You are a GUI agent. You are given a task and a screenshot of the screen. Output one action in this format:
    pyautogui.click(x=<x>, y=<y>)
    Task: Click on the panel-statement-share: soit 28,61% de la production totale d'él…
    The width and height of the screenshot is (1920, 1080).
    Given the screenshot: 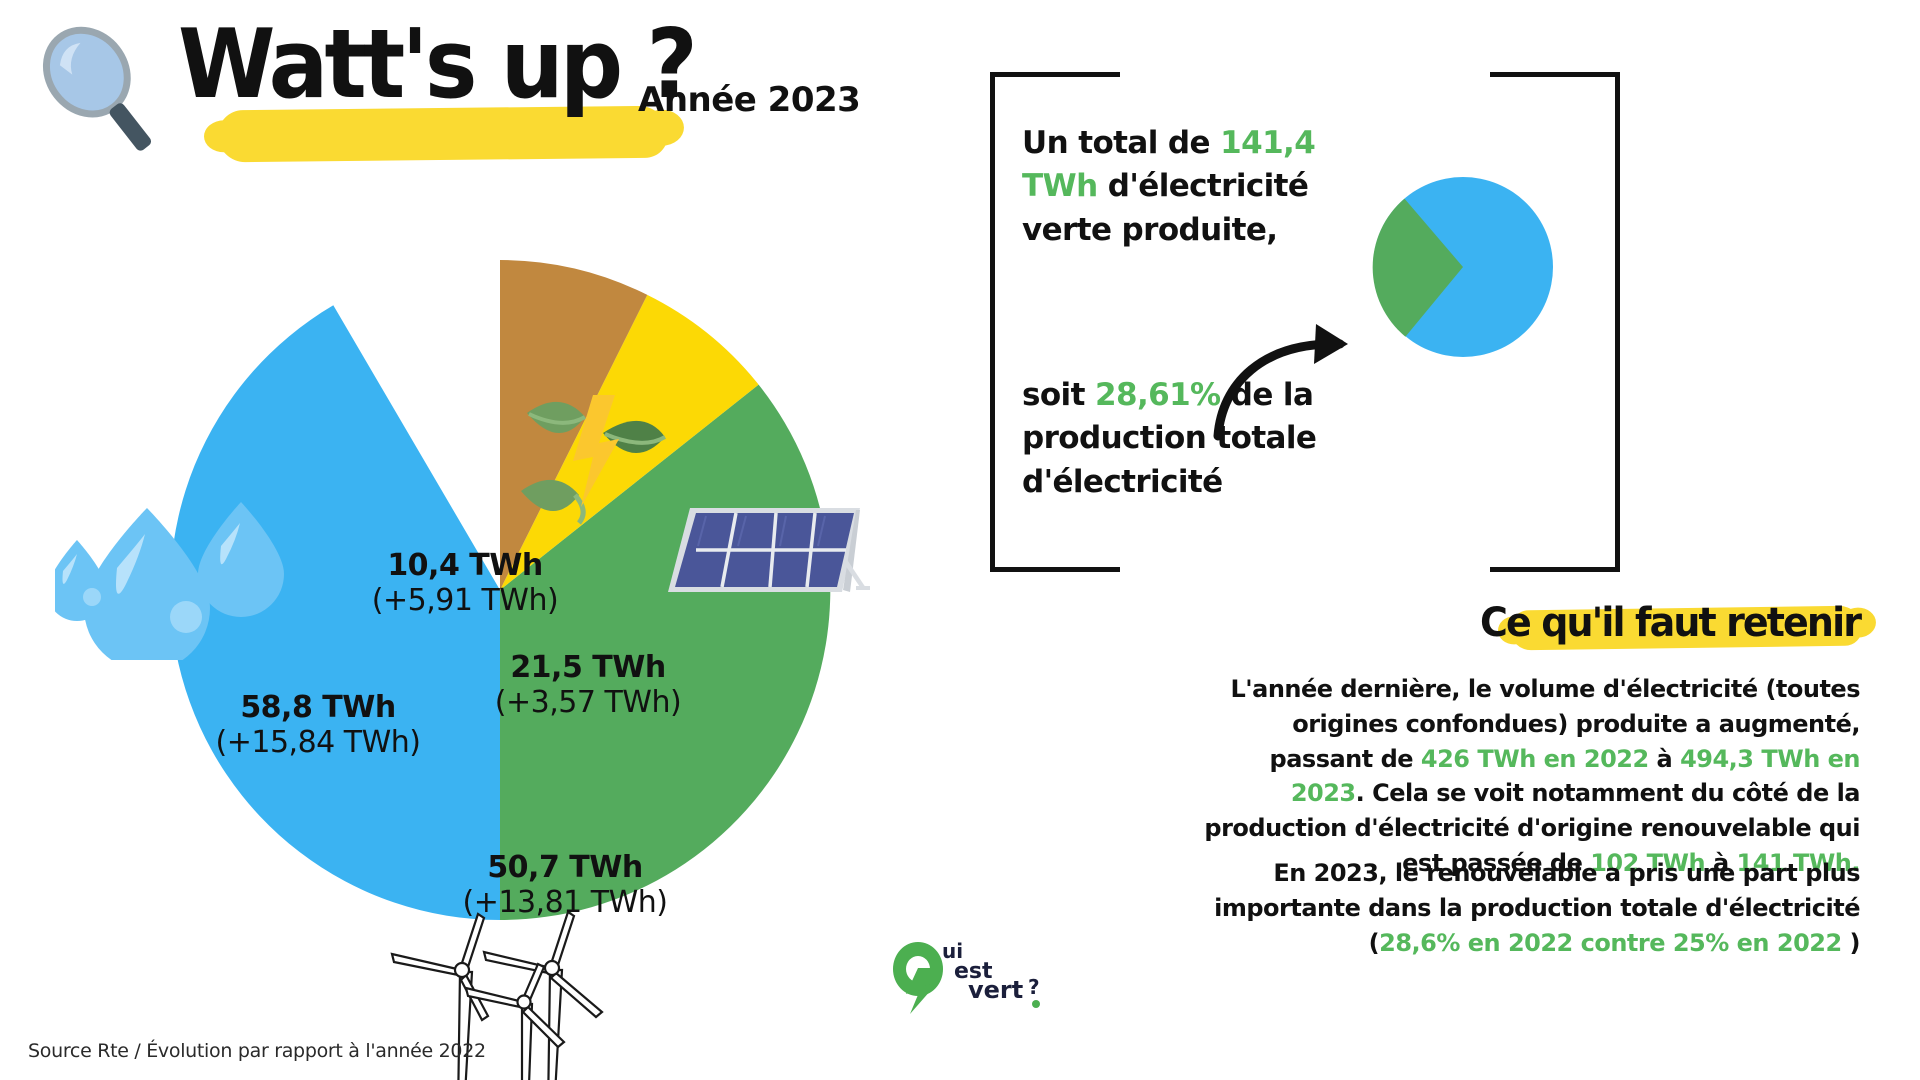 What is the action you would take?
    pyautogui.click(x=1197, y=439)
    